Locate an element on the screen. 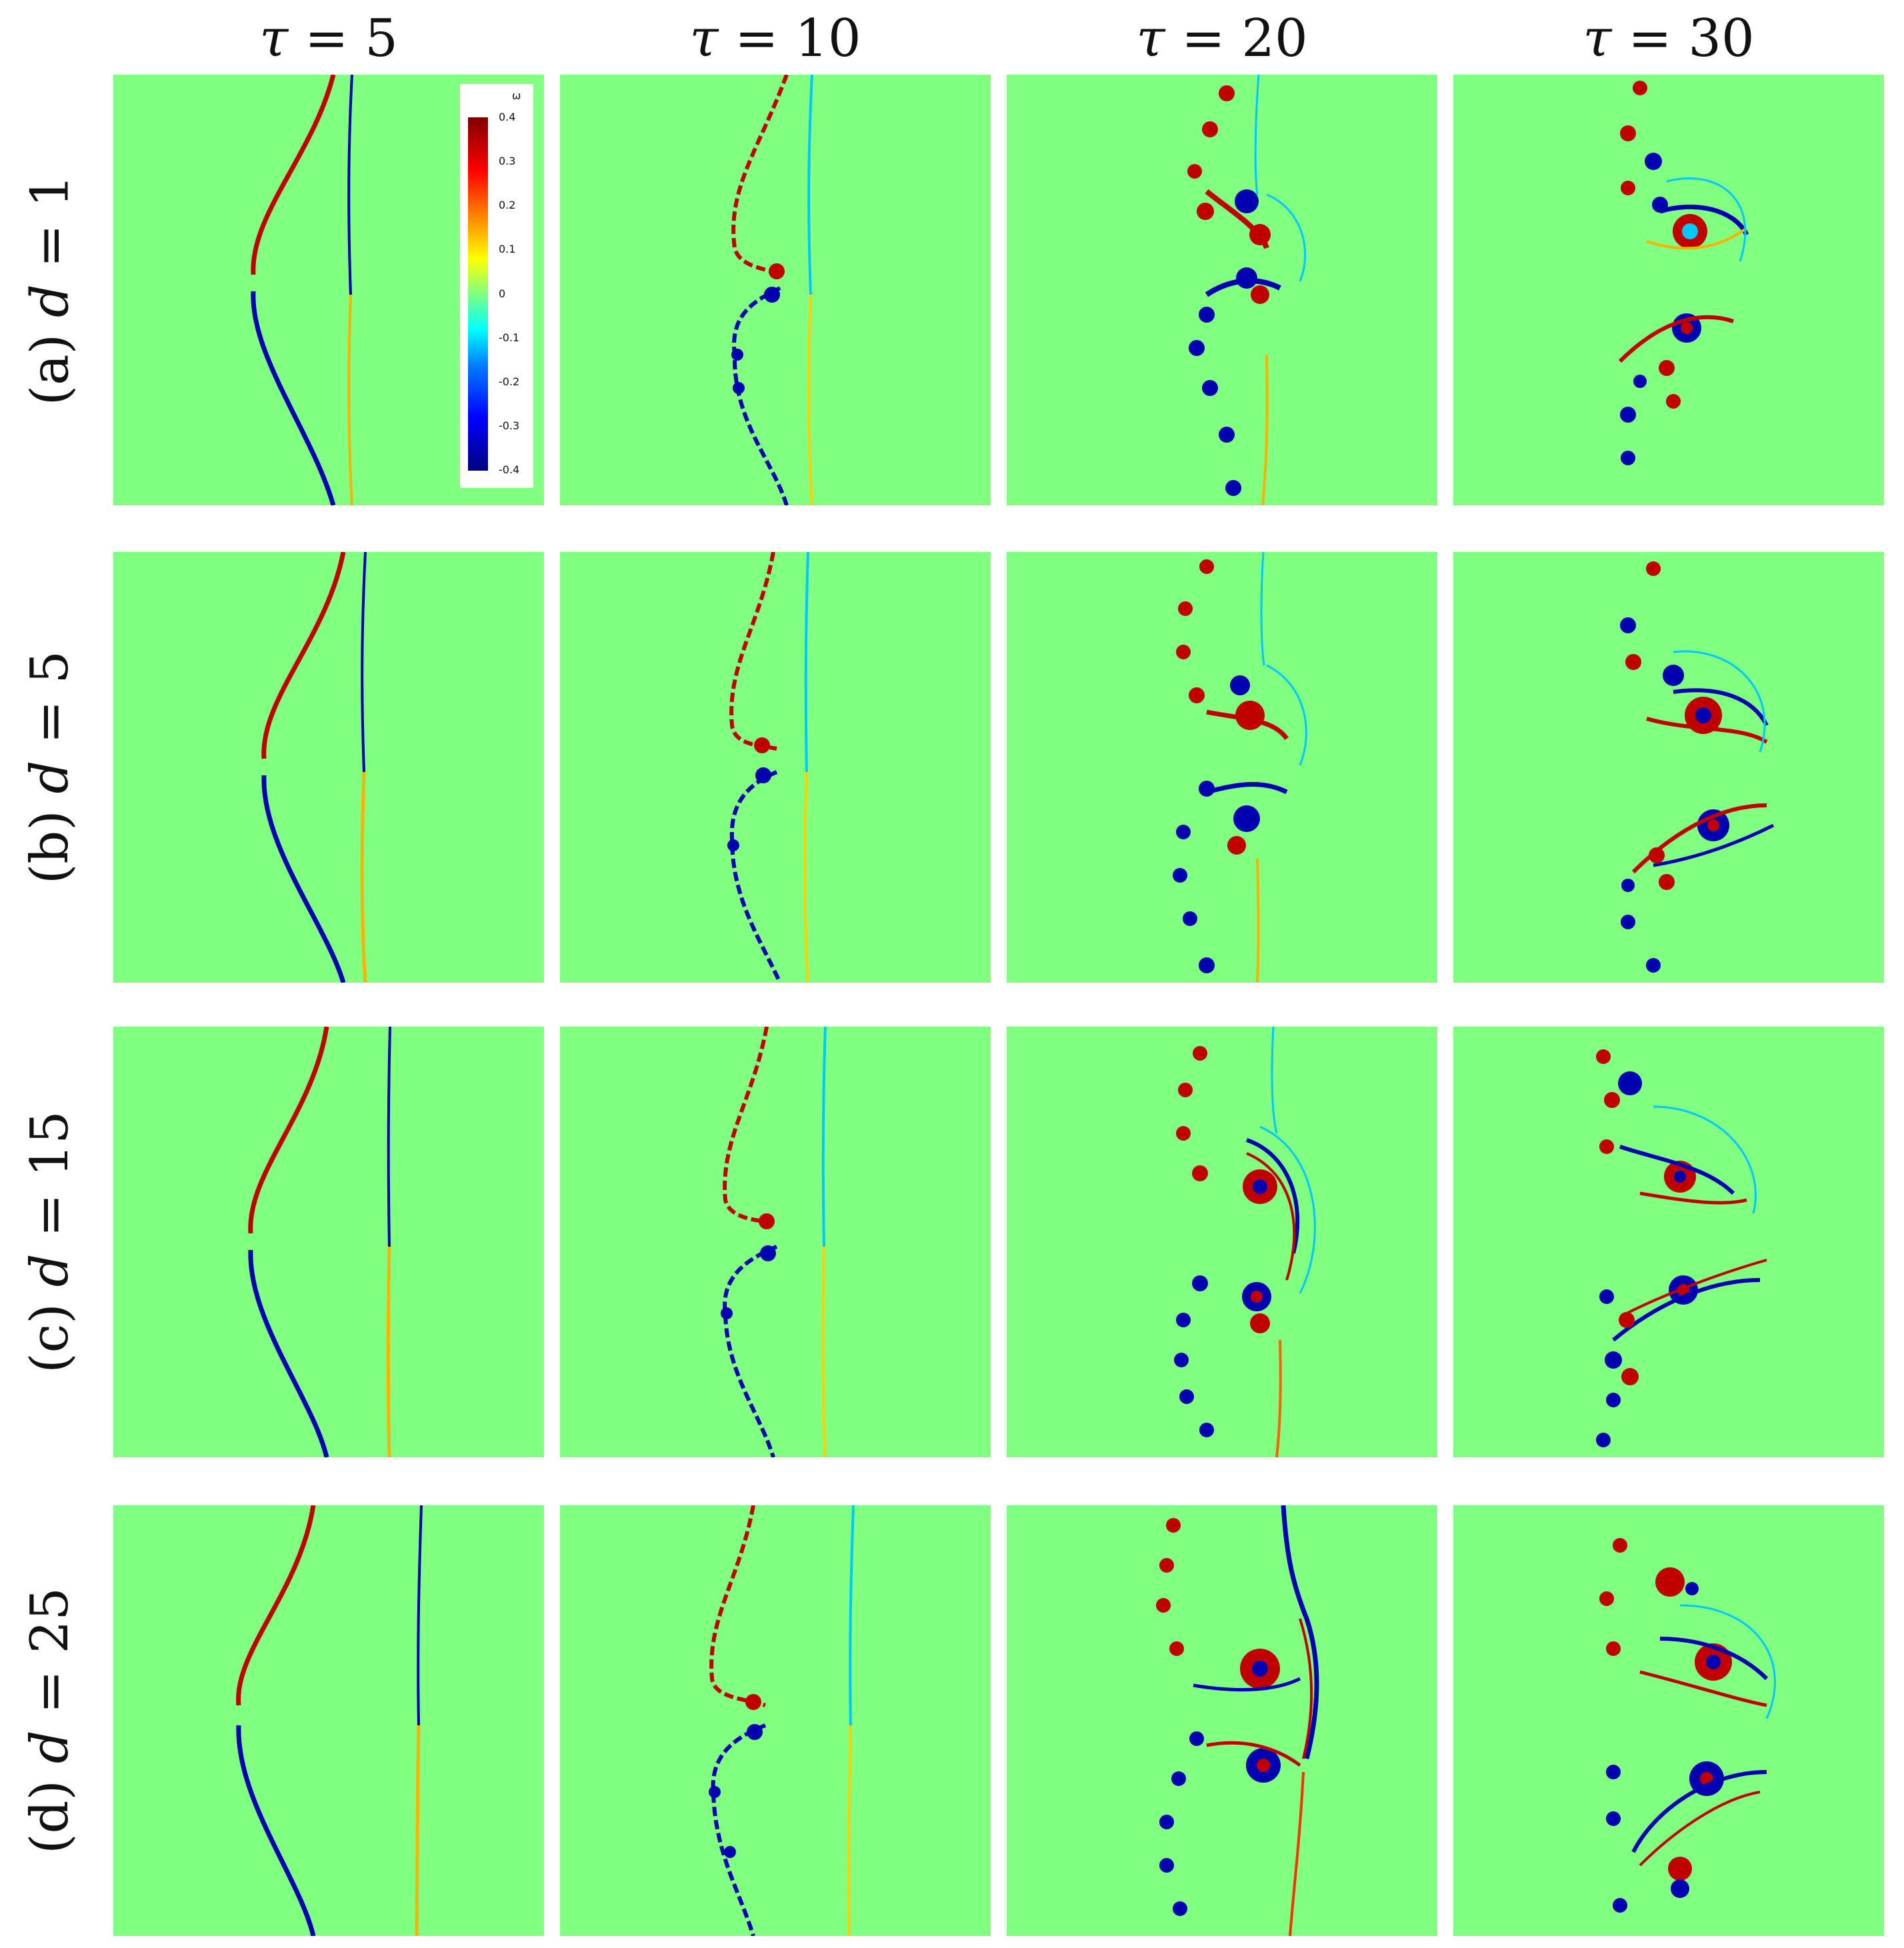 The height and width of the screenshot is (1948, 1904). panel-a-tau10 is located at coordinates (775, 290).